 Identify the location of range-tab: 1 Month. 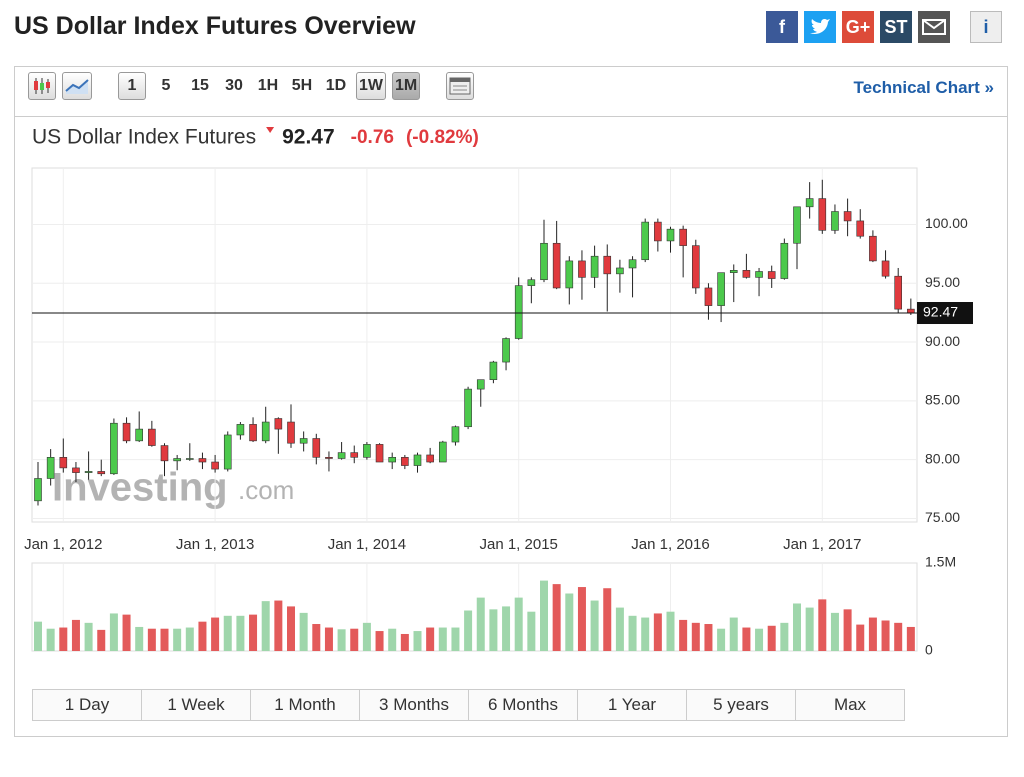
(305, 705).